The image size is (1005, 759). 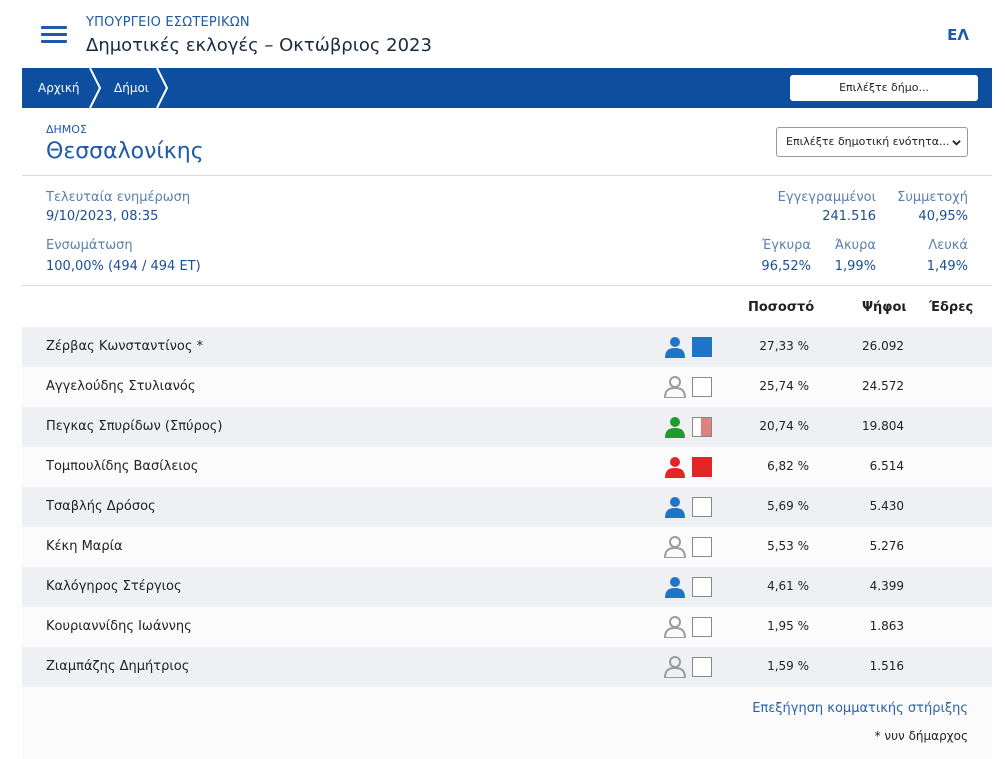 I want to click on last-update-value: 9/10/2023, 08:35, so click(x=102, y=216).